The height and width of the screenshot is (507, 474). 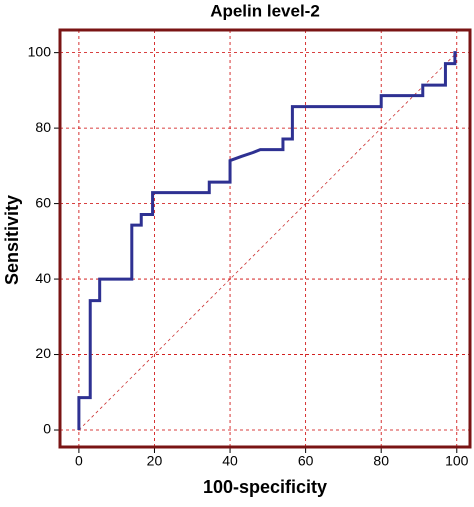 What do you see at coordinates (40, 51) in the screenshot?
I see `y-tick-label: 100` at bounding box center [40, 51].